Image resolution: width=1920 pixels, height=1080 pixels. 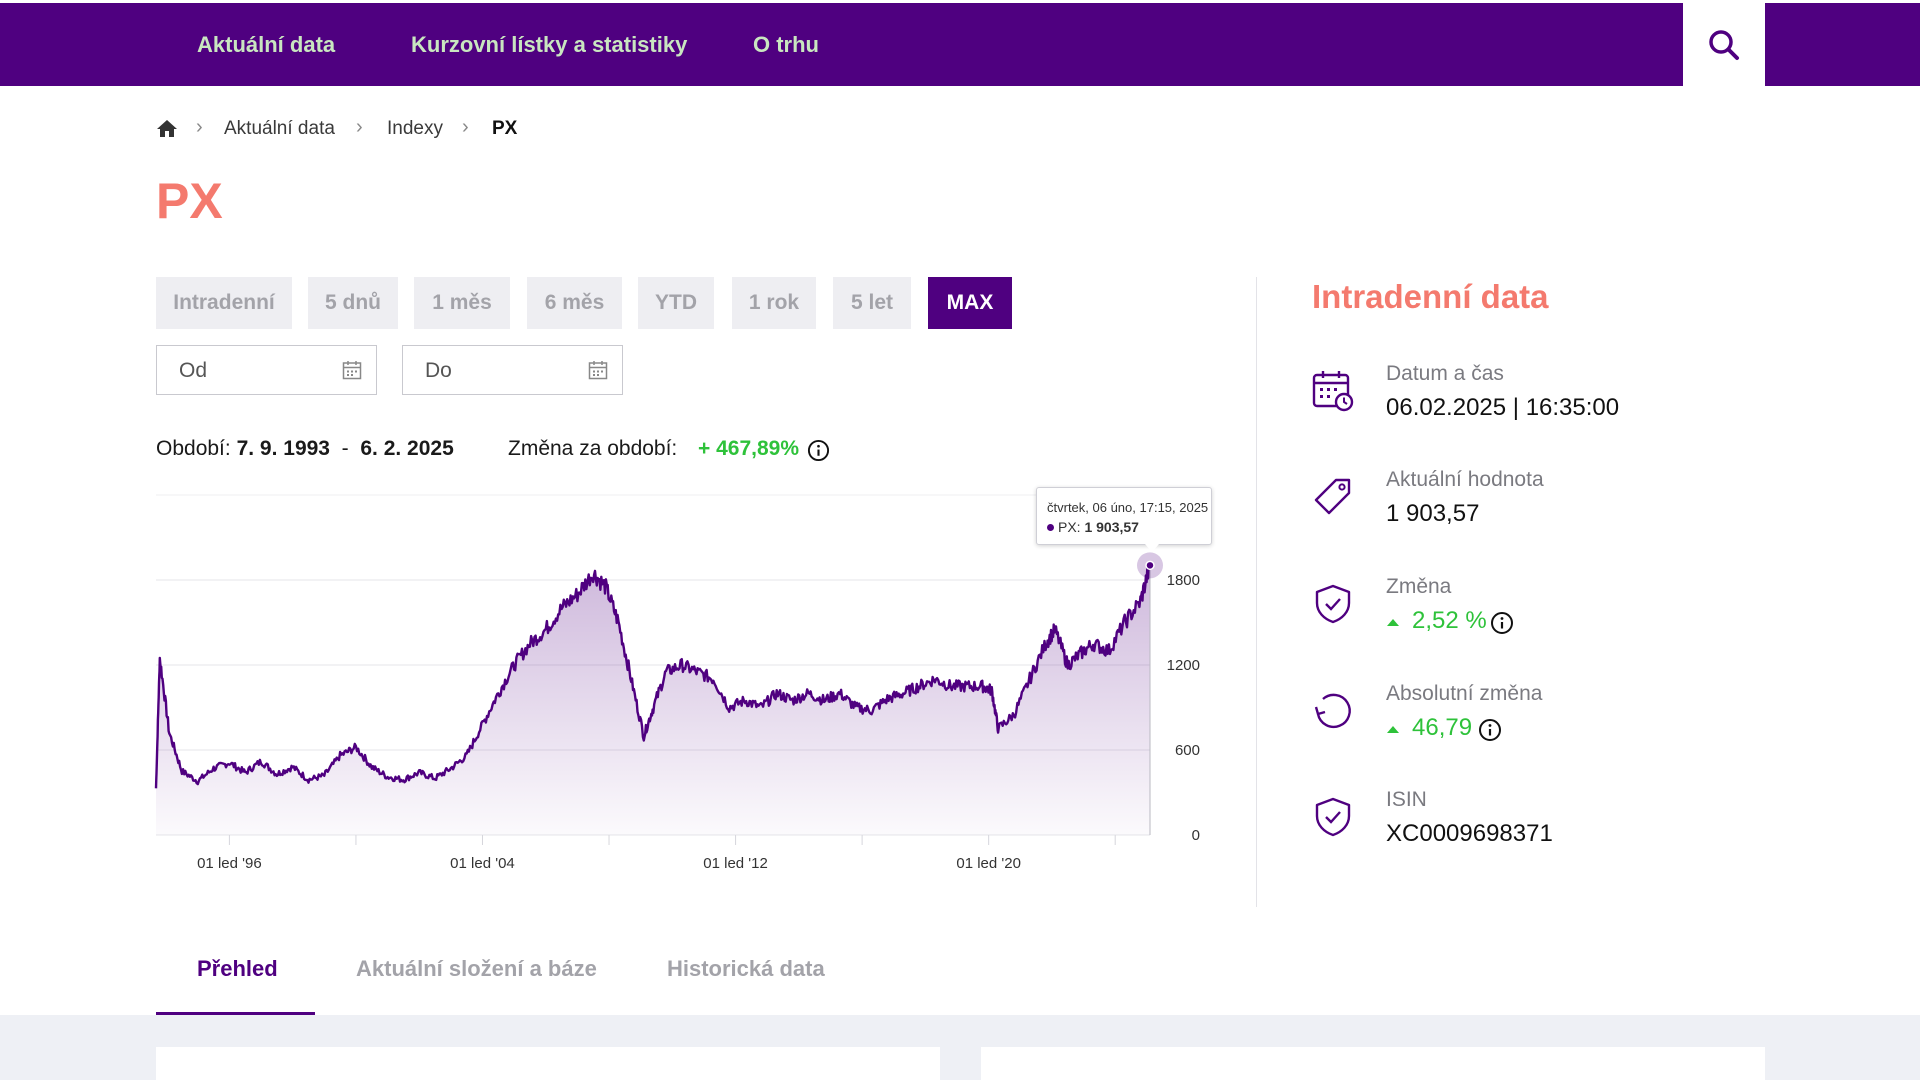 What do you see at coordinates (1332, 711) in the screenshot?
I see `refresh-icon` at bounding box center [1332, 711].